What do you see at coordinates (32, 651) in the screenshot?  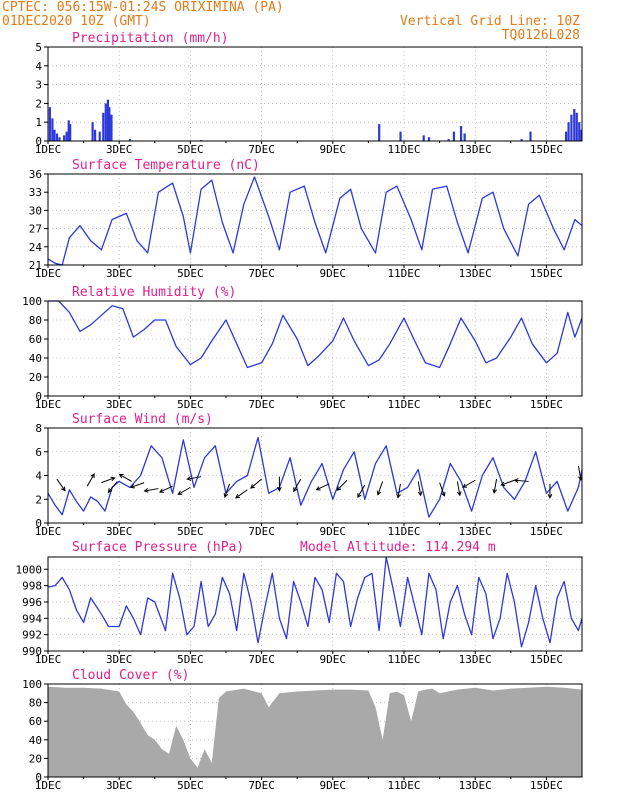 I see `y-tick-label: 990` at bounding box center [32, 651].